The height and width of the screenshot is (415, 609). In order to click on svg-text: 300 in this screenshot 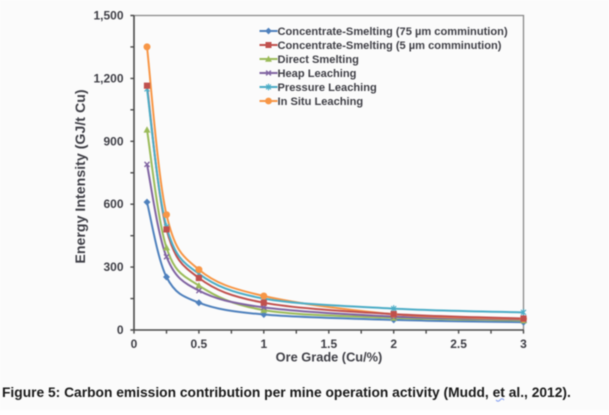, I will do `click(113, 267)`.